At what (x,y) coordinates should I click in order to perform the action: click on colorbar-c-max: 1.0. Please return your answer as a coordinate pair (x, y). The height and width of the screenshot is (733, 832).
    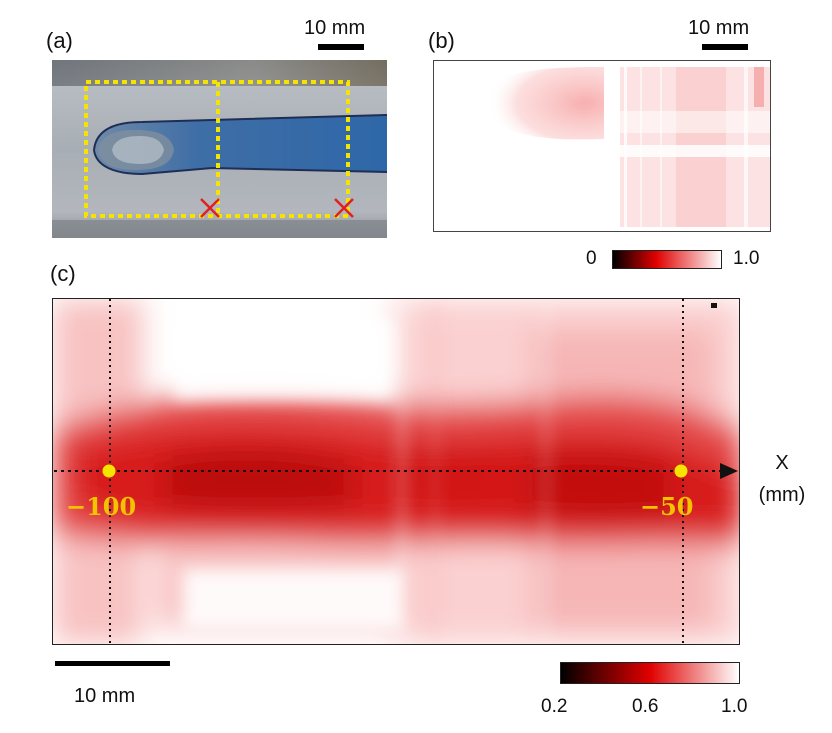
    Looking at the image, I should click on (734, 706).